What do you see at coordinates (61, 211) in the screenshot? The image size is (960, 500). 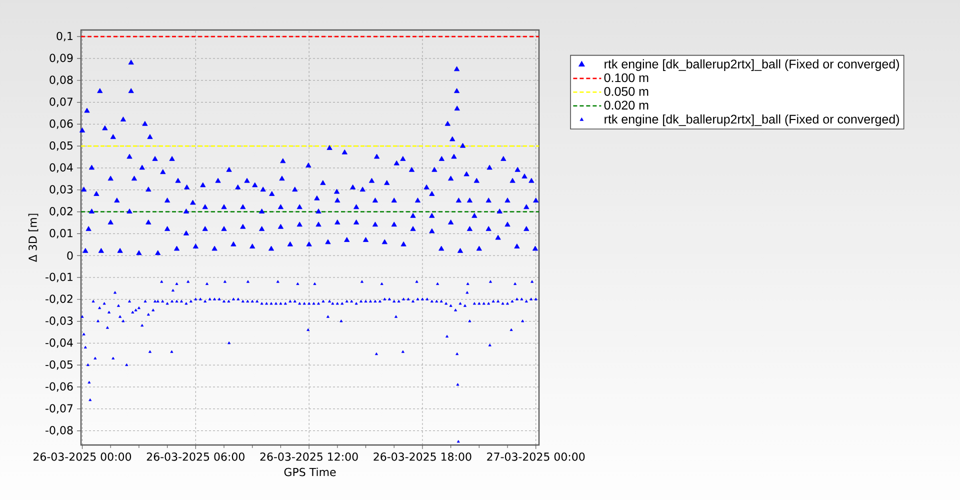 I see `y-tick-label: 0,02` at bounding box center [61, 211].